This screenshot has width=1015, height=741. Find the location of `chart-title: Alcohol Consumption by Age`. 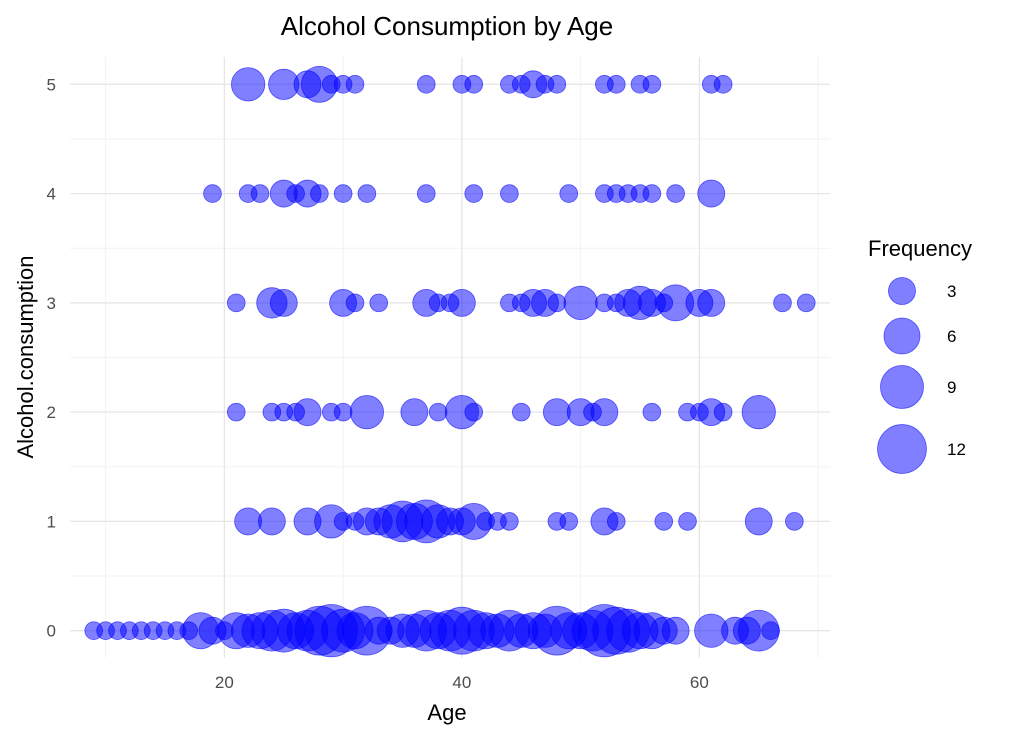

chart-title: Alcohol Consumption by Age is located at coordinates (447, 26).